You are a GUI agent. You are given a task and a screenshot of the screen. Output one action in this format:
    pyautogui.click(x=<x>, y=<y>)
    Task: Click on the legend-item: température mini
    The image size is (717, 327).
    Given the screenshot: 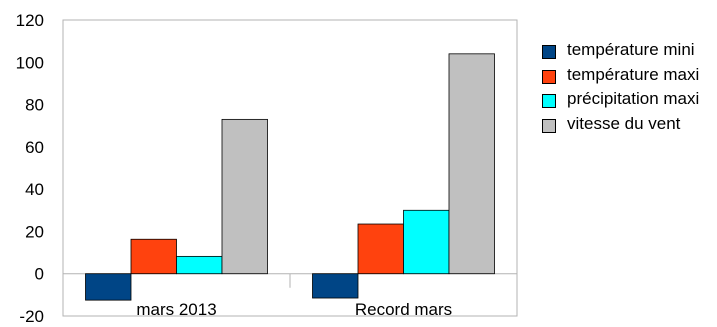 What is the action you would take?
    pyautogui.click(x=629, y=50)
    